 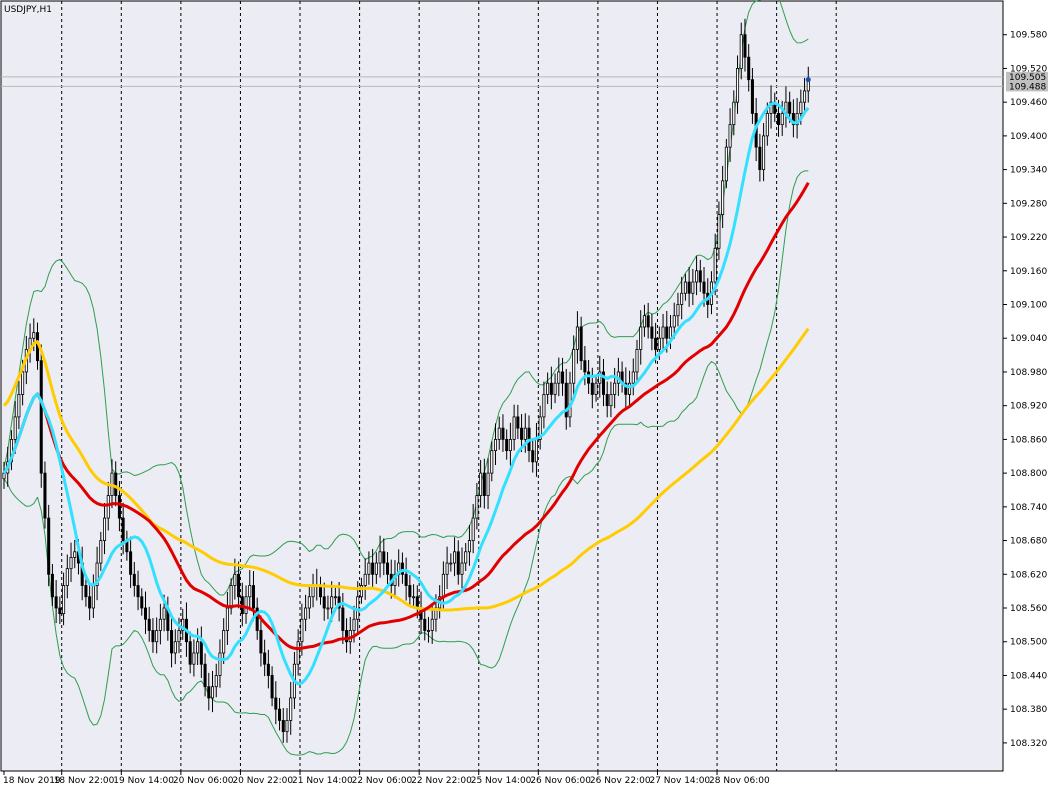 What do you see at coordinates (1028, 440) in the screenshot?
I see `price-tick-label: 108.860` at bounding box center [1028, 440].